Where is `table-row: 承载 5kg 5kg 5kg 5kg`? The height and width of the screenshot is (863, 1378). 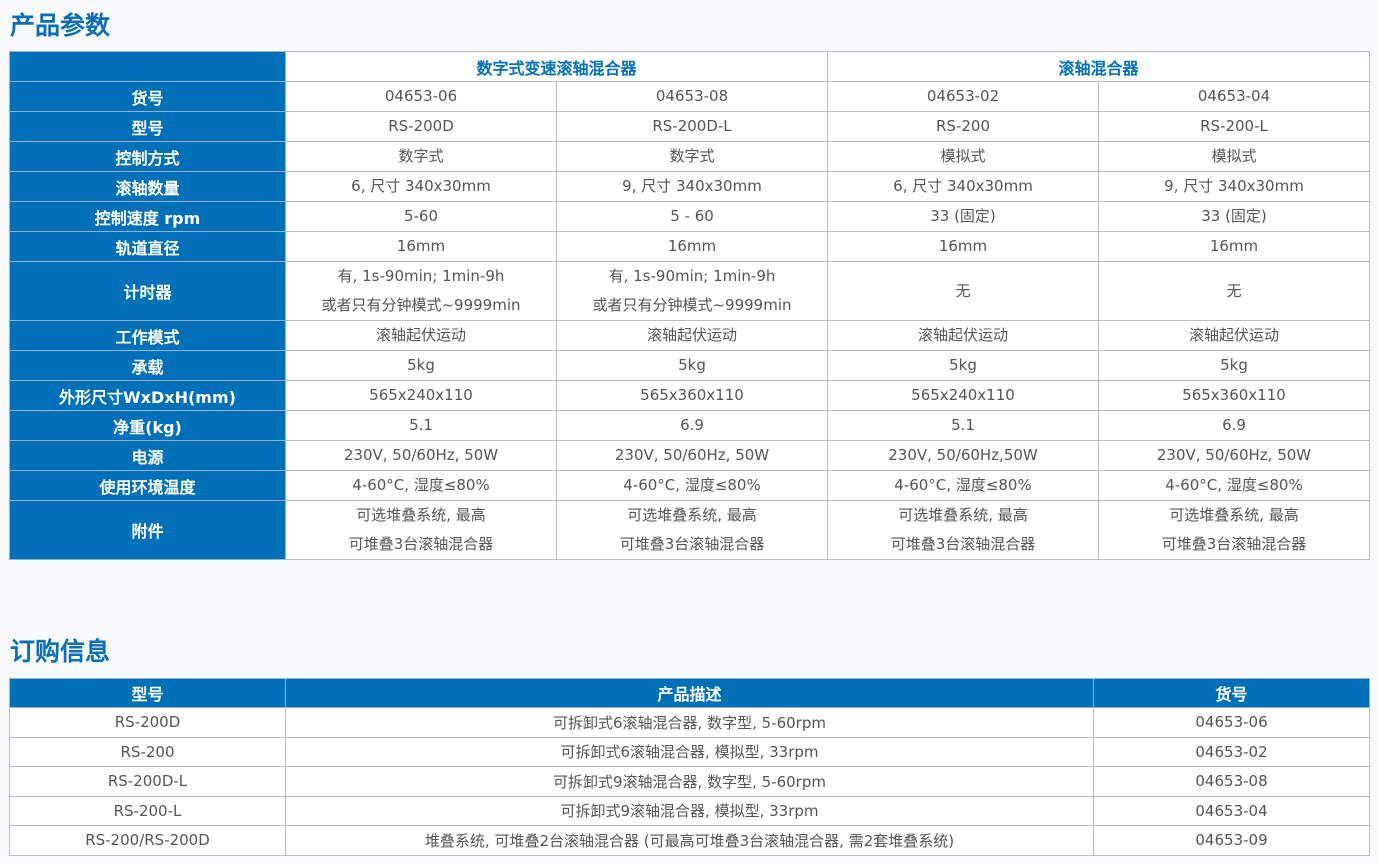 table-row: 承载 5kg 5kg 5kg 5kg is located at coordinates (689, 365).